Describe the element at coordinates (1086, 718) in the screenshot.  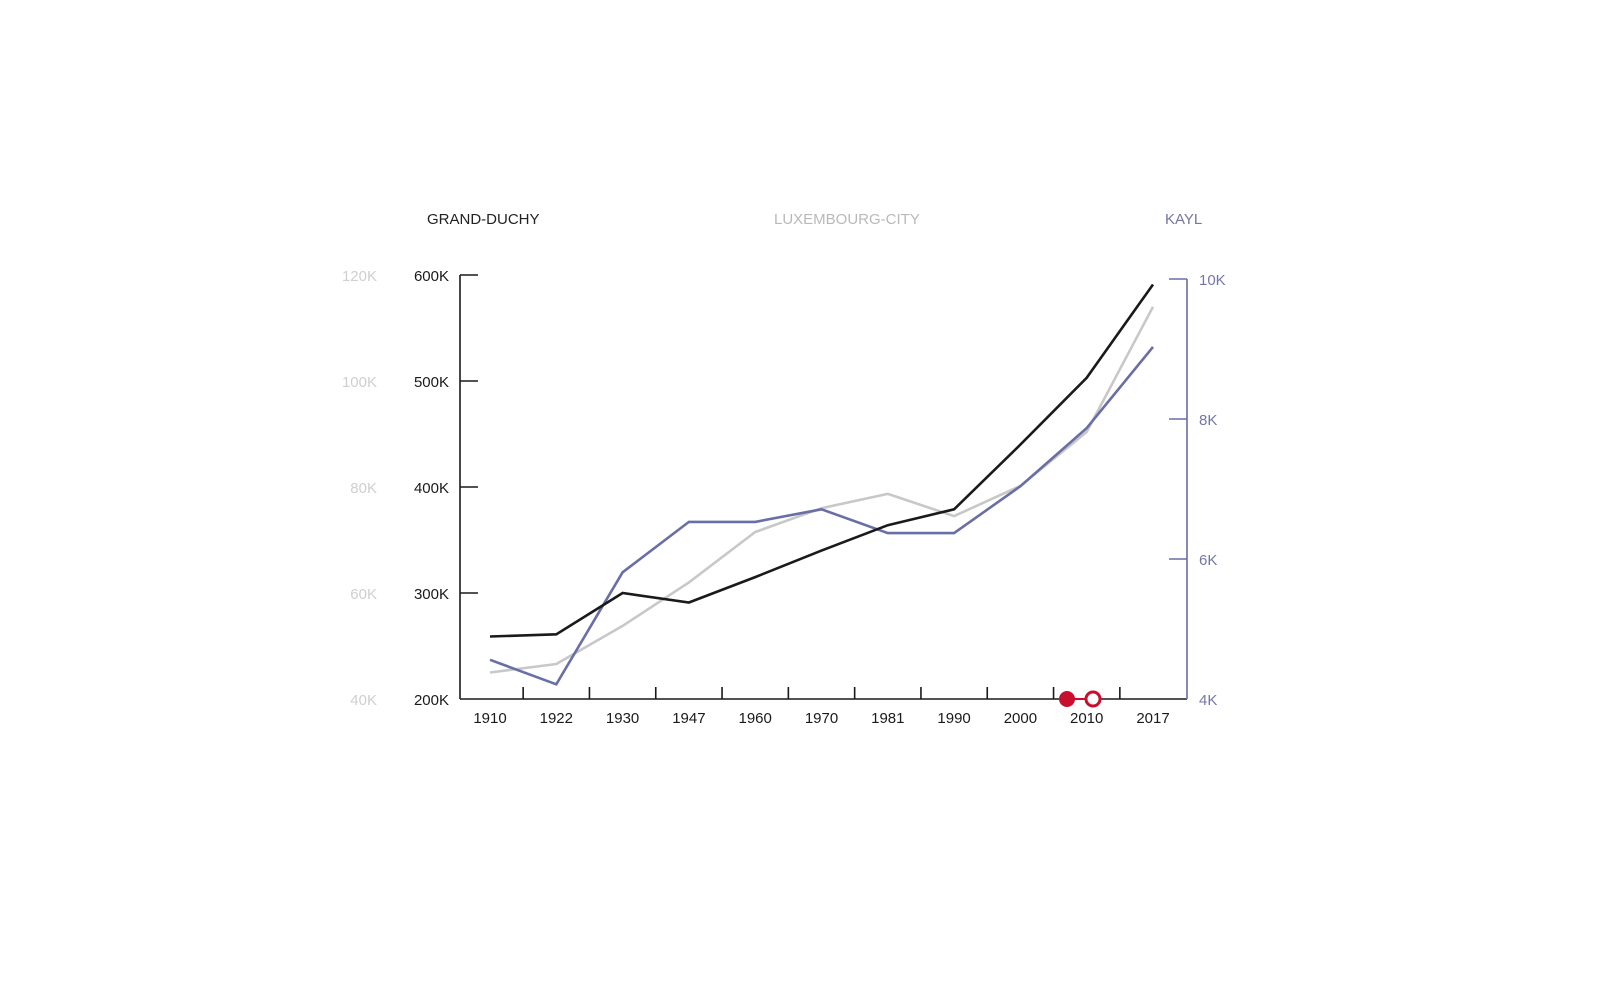
I see `x-tick-label: 2010` at that location.